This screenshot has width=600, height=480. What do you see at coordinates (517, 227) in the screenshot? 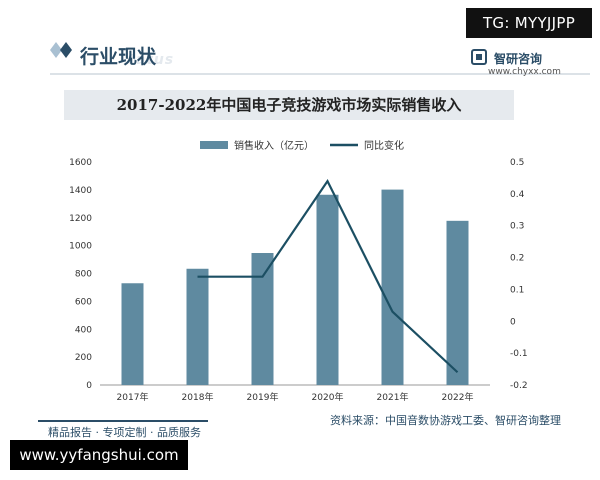
I see `y-right-tick-label: 0.3` at bounding box center [517, 227].